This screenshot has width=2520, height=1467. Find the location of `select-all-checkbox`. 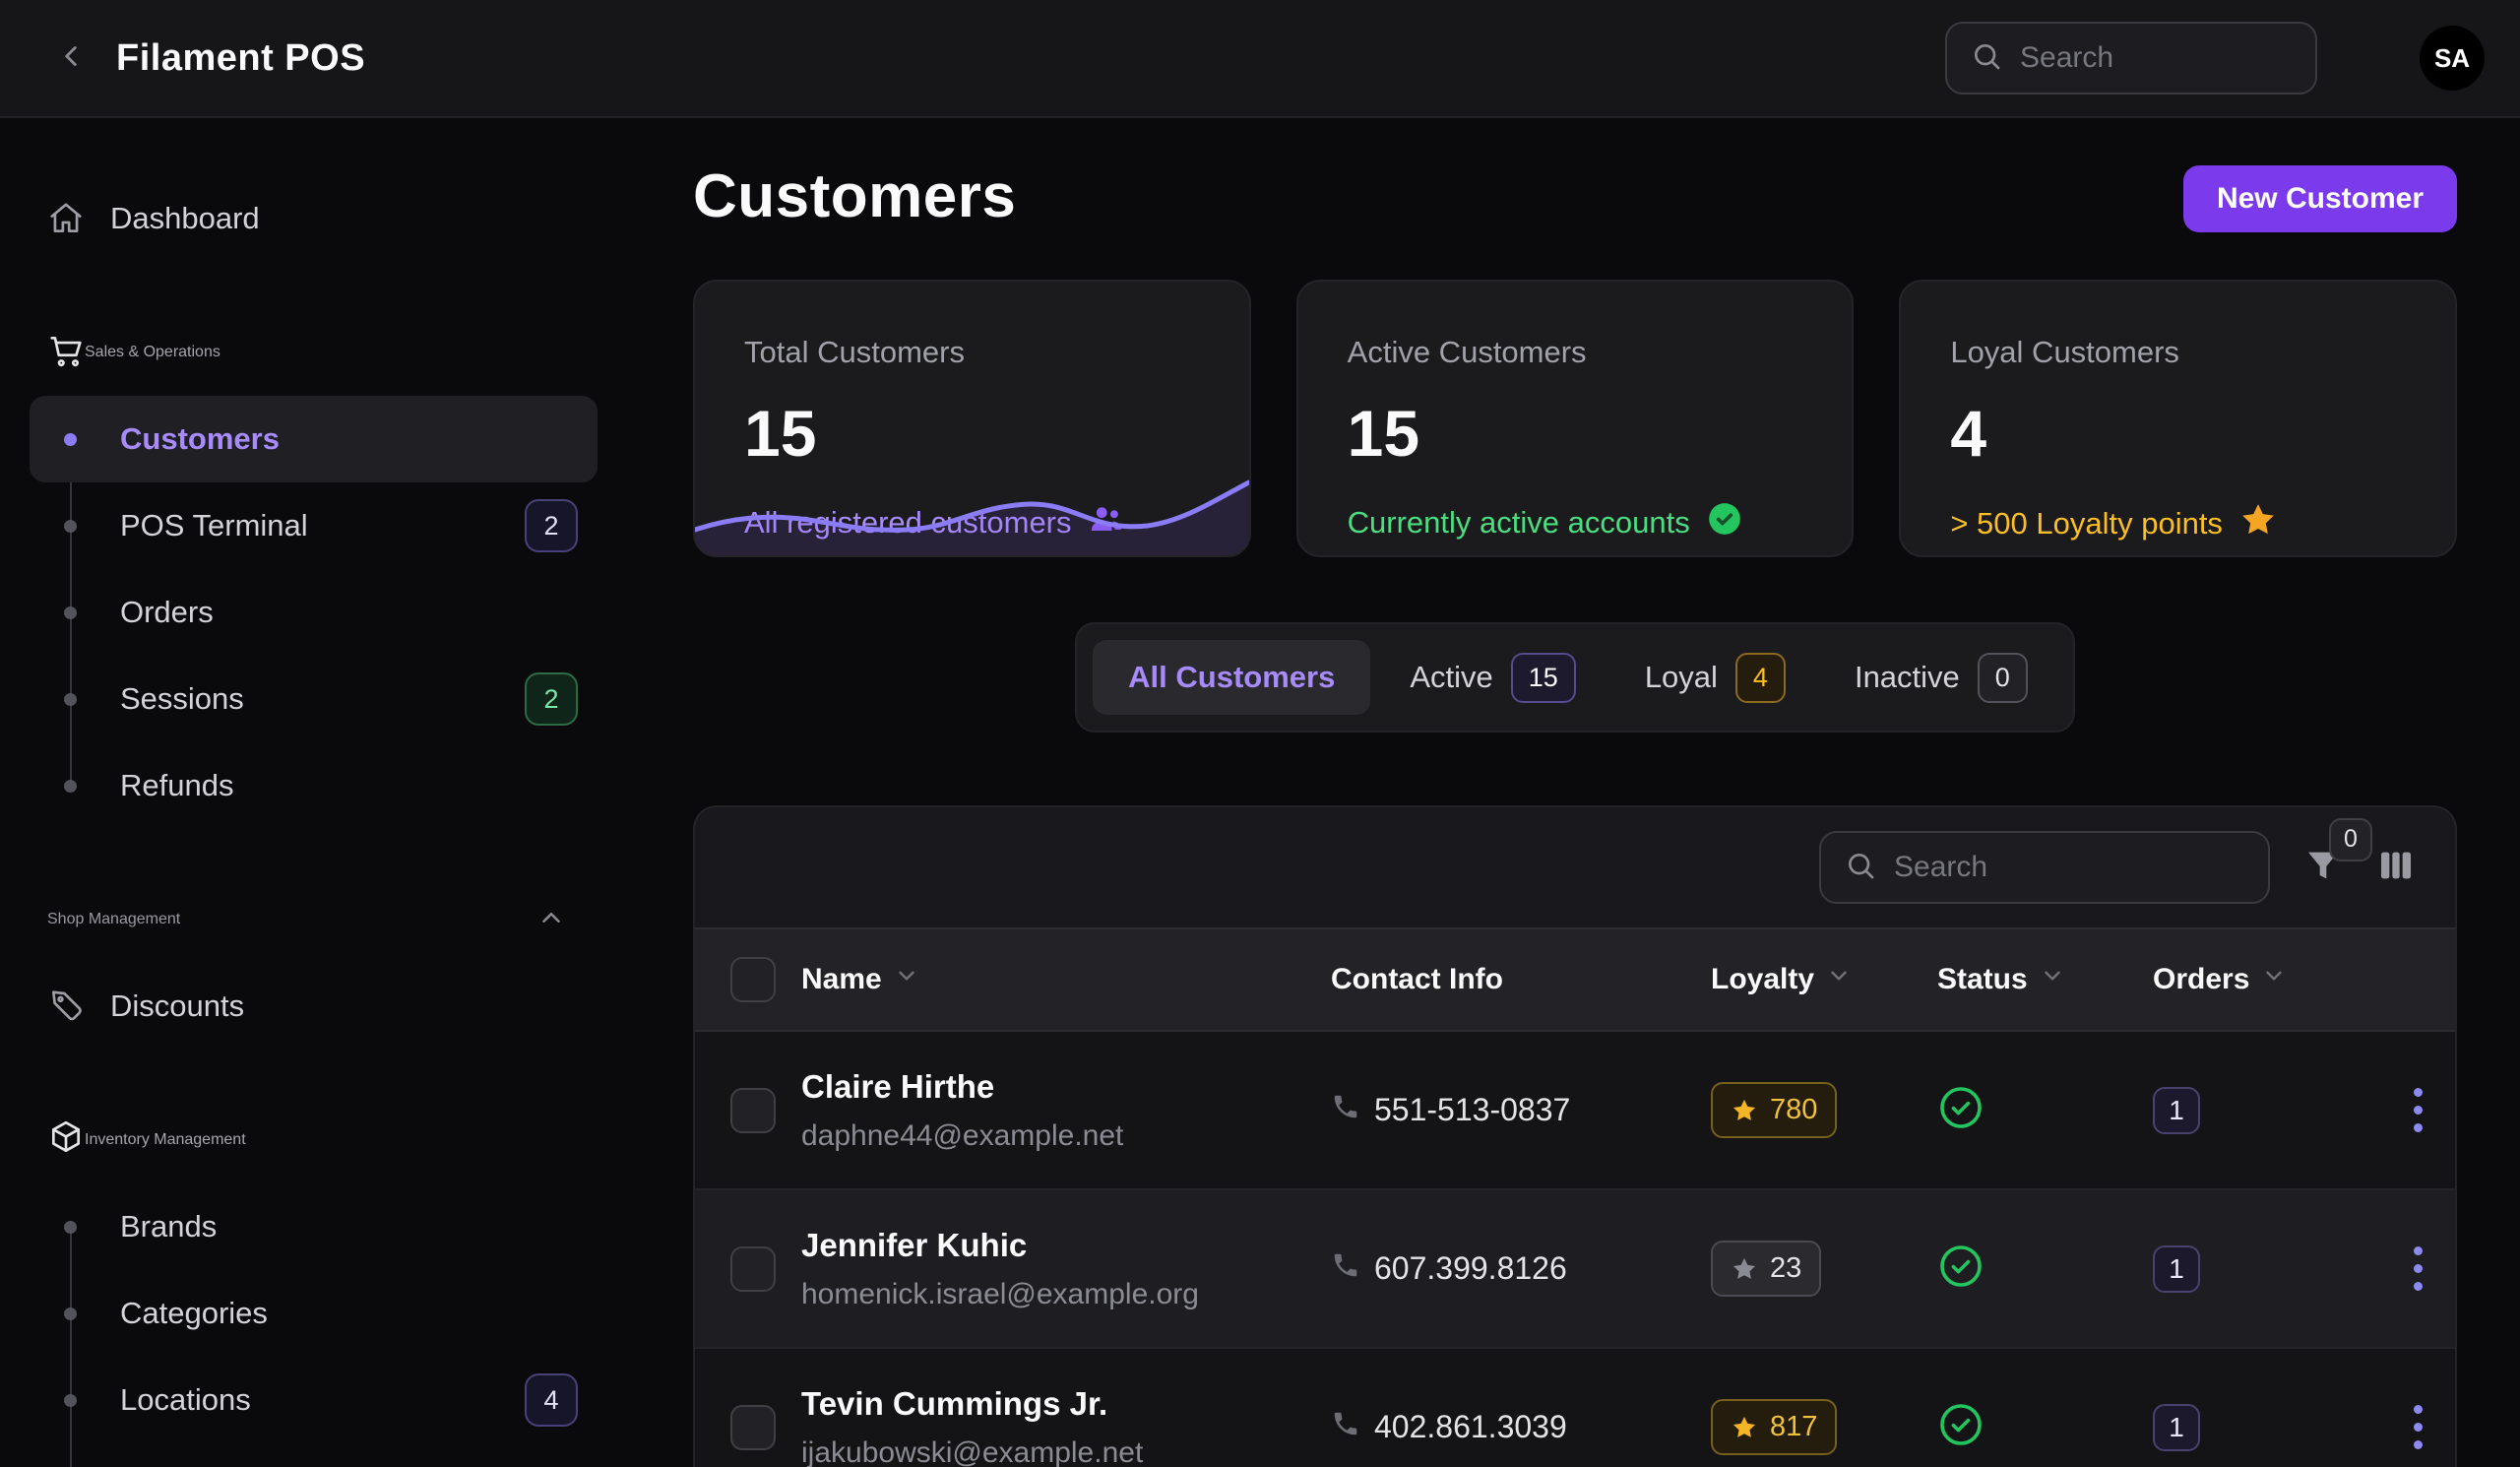

select-all-checkbox is located at coordinates (753, 979).